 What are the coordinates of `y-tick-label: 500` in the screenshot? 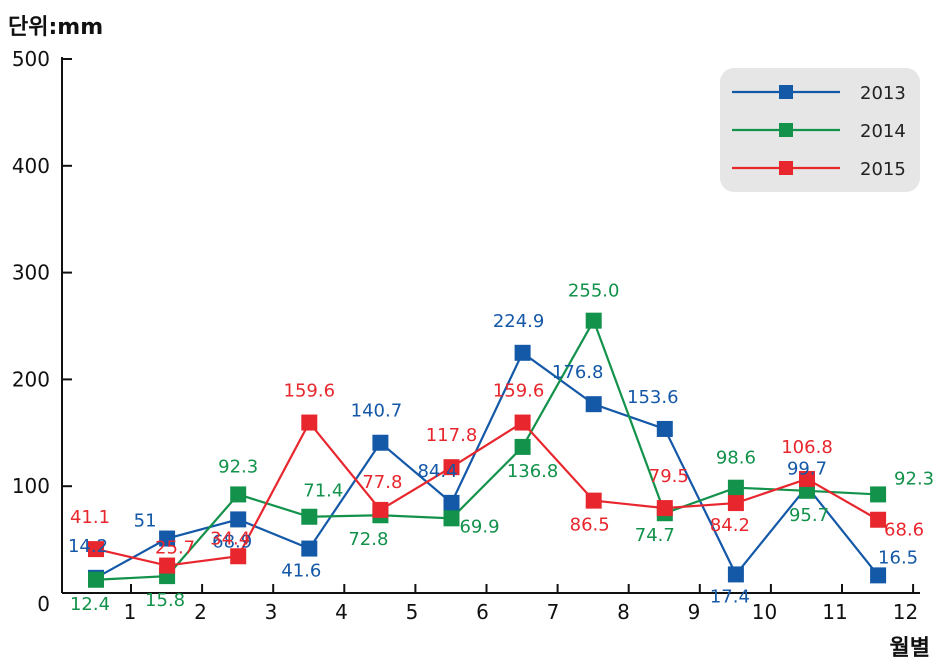 It's located at (31, 59).